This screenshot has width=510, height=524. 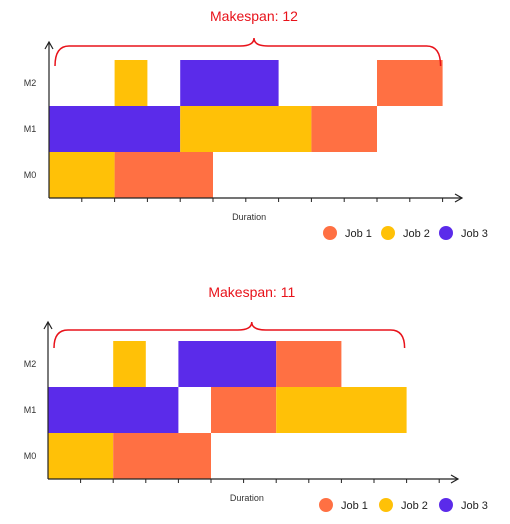 What do you see at coordinates (251, 292) in the screenshot?
I see `makespan-label: Makespan: 11` at bounding box center [251, 292].